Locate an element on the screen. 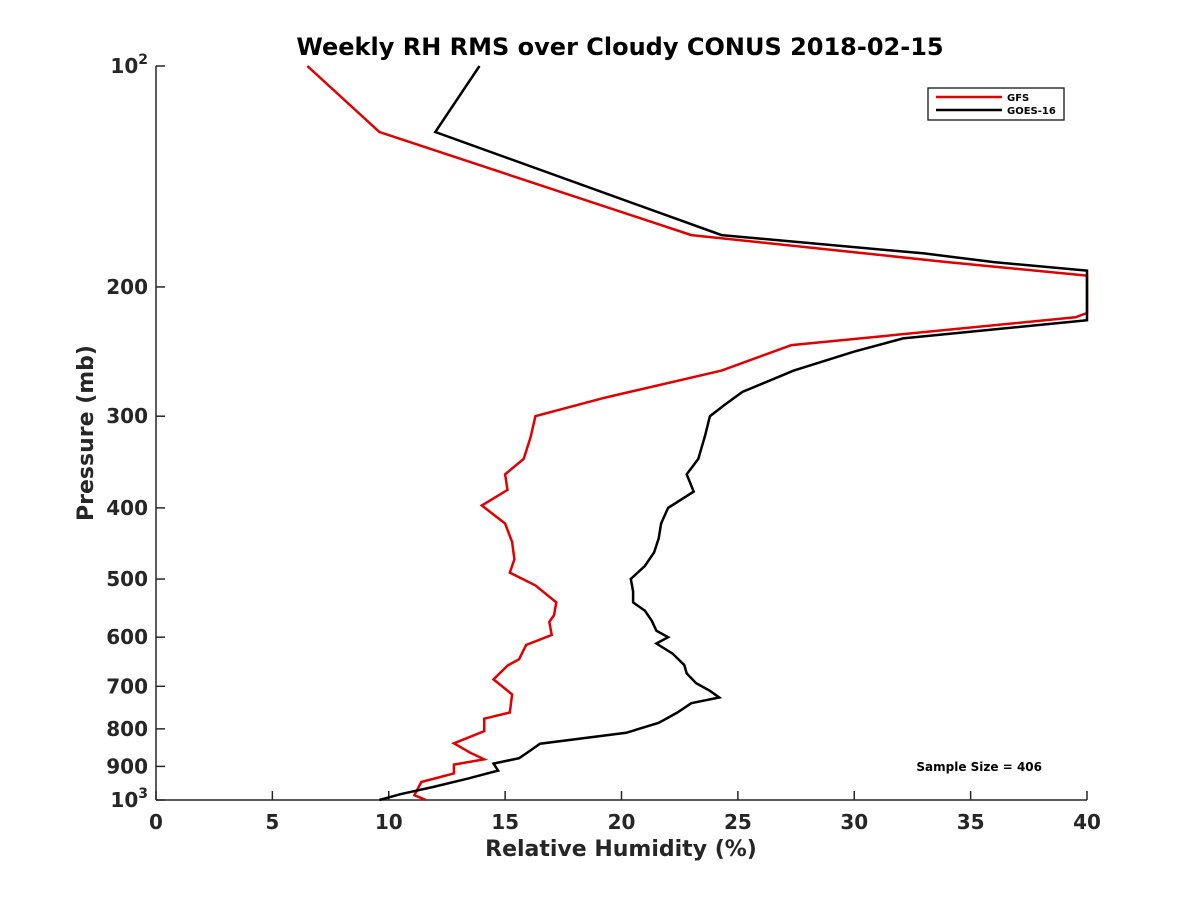 The image size is (1200, 900). x-tick-label: 25 is located at coordinates (738, 822).